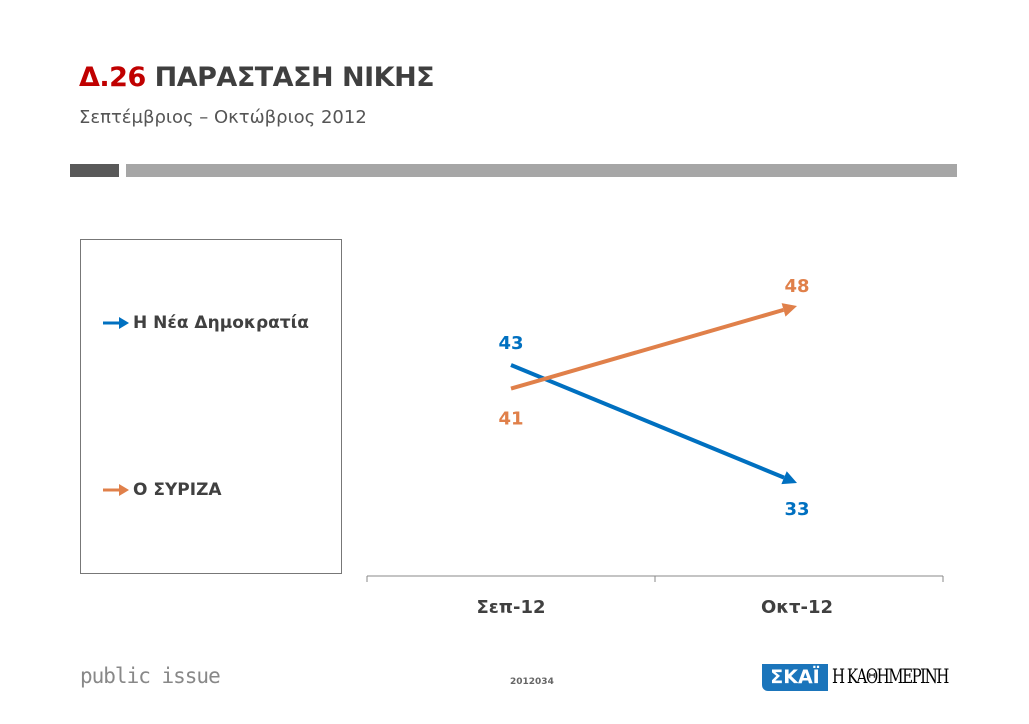 This screenshot has width=1029, height=724. Describe the element at coordinates (177, 490) in the screenshot. I see `legend-label: Ο ΣΥΡΙΖΑ` at that location.